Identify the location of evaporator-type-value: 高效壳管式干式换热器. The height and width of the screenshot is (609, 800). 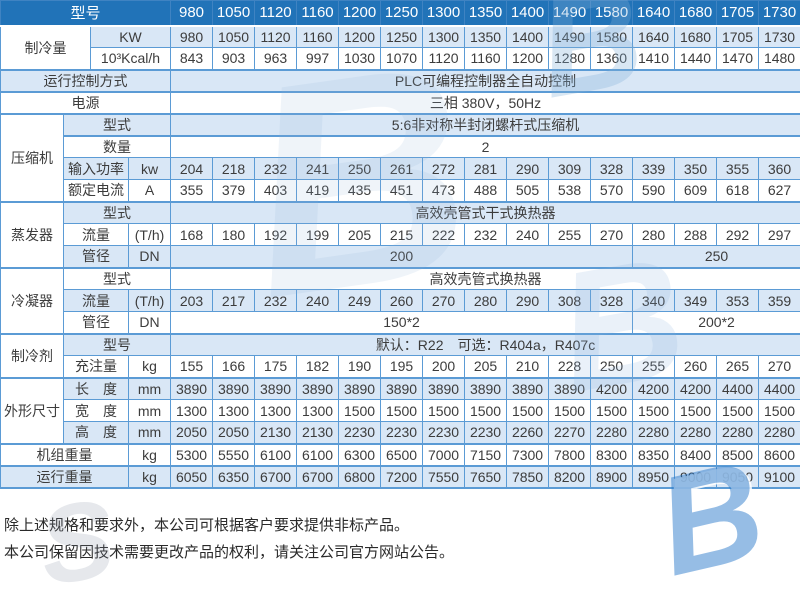
(485, 213).